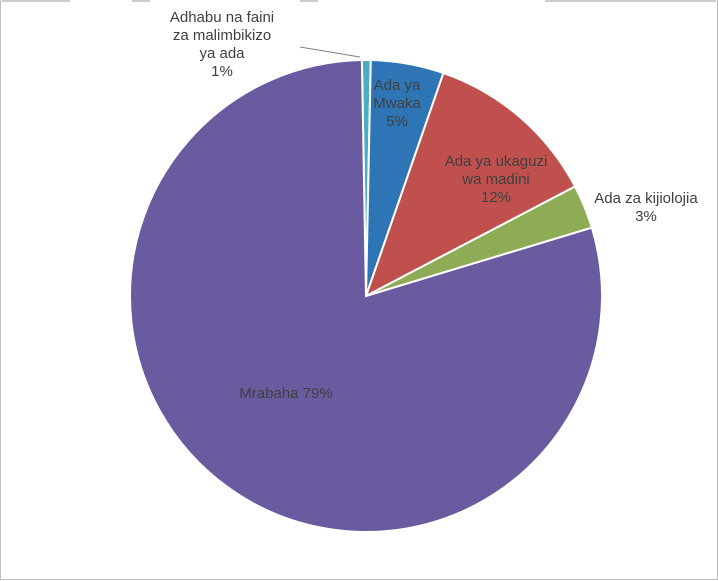 This screenshot has width=718, height=581. Describe the element at coordinates (222, 17) in the screenshot. I see `data-label-line: Adhabu na faini` at that location.